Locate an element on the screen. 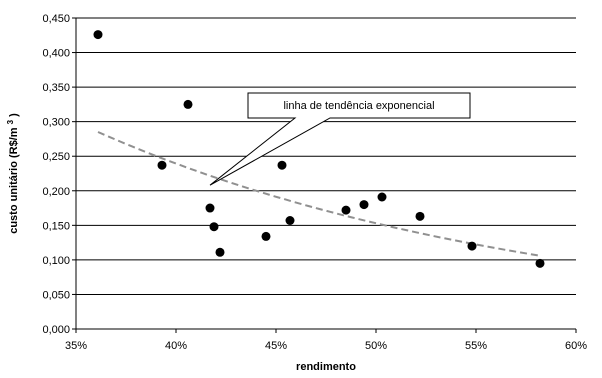 The height and width of the screenshot is (378, 602). x-tick-label: 50% is located at coordinates (376, 346).